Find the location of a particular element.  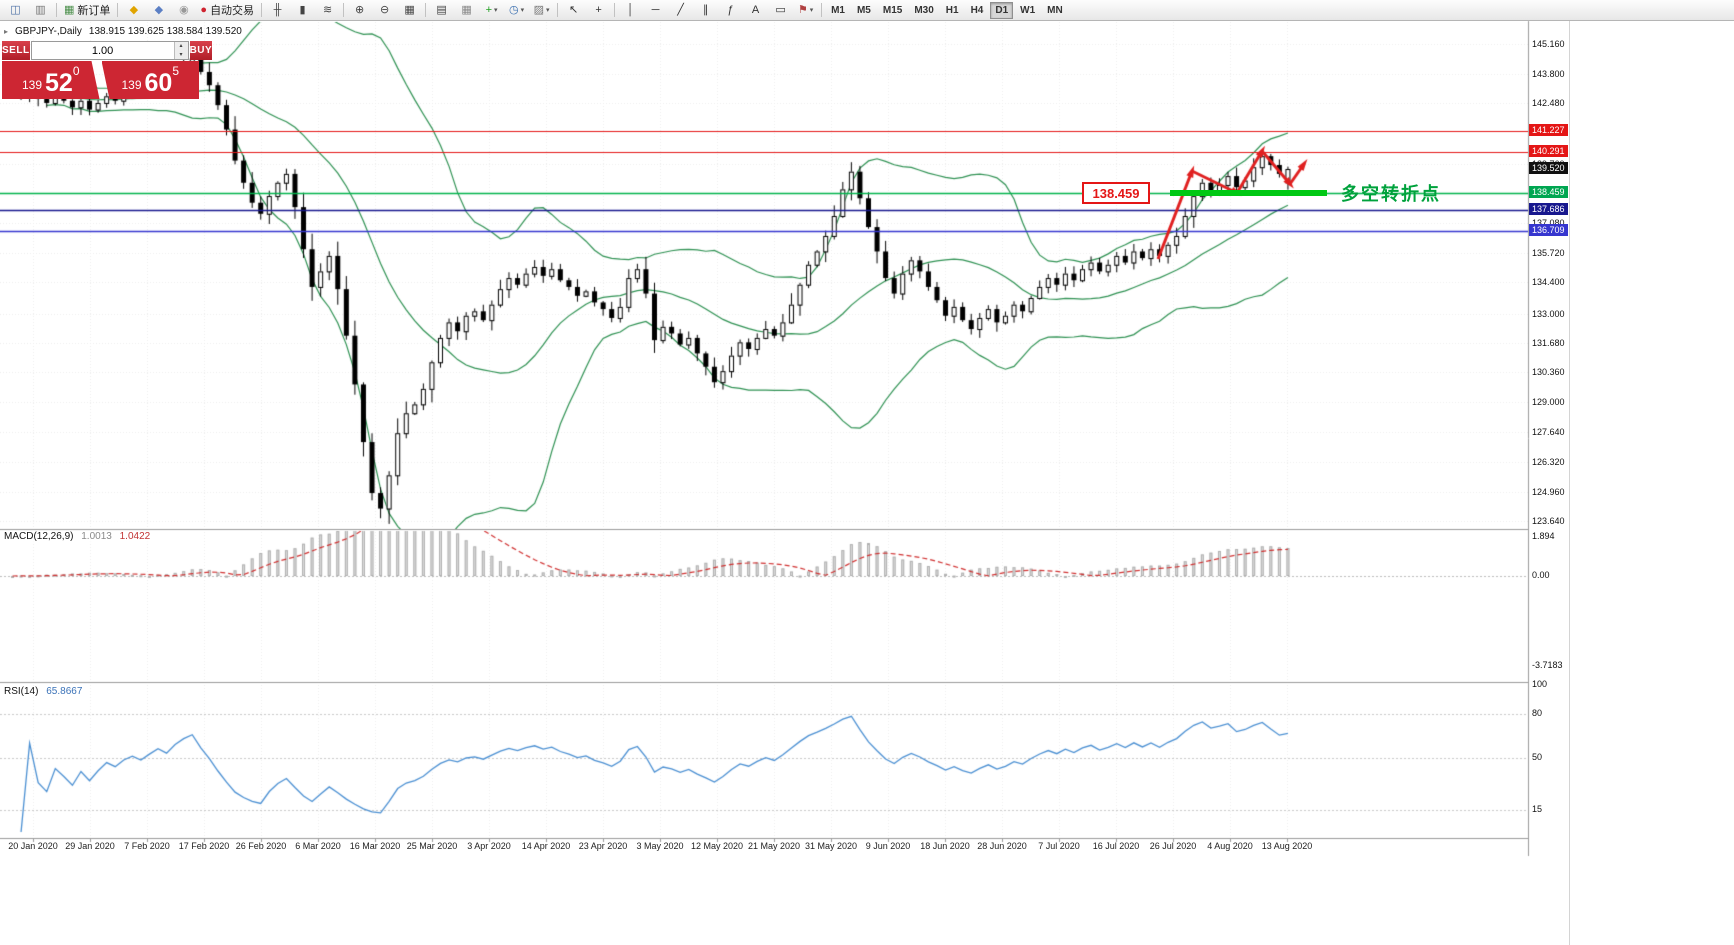

trendline-icon-glyph: ╱ is located at coordinates (680, 9).